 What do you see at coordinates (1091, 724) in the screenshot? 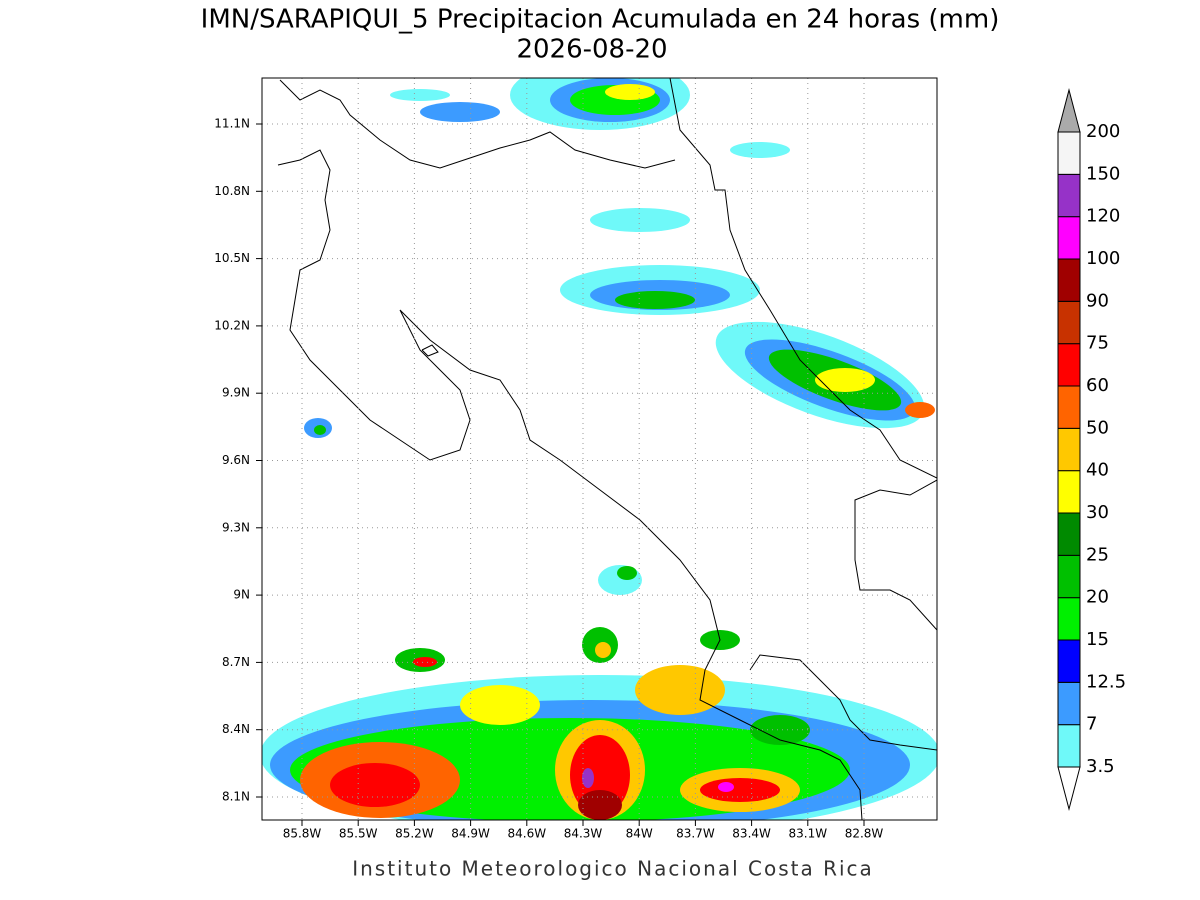
I see `colorbar-label: 7` at bounding box center [1091, 724].